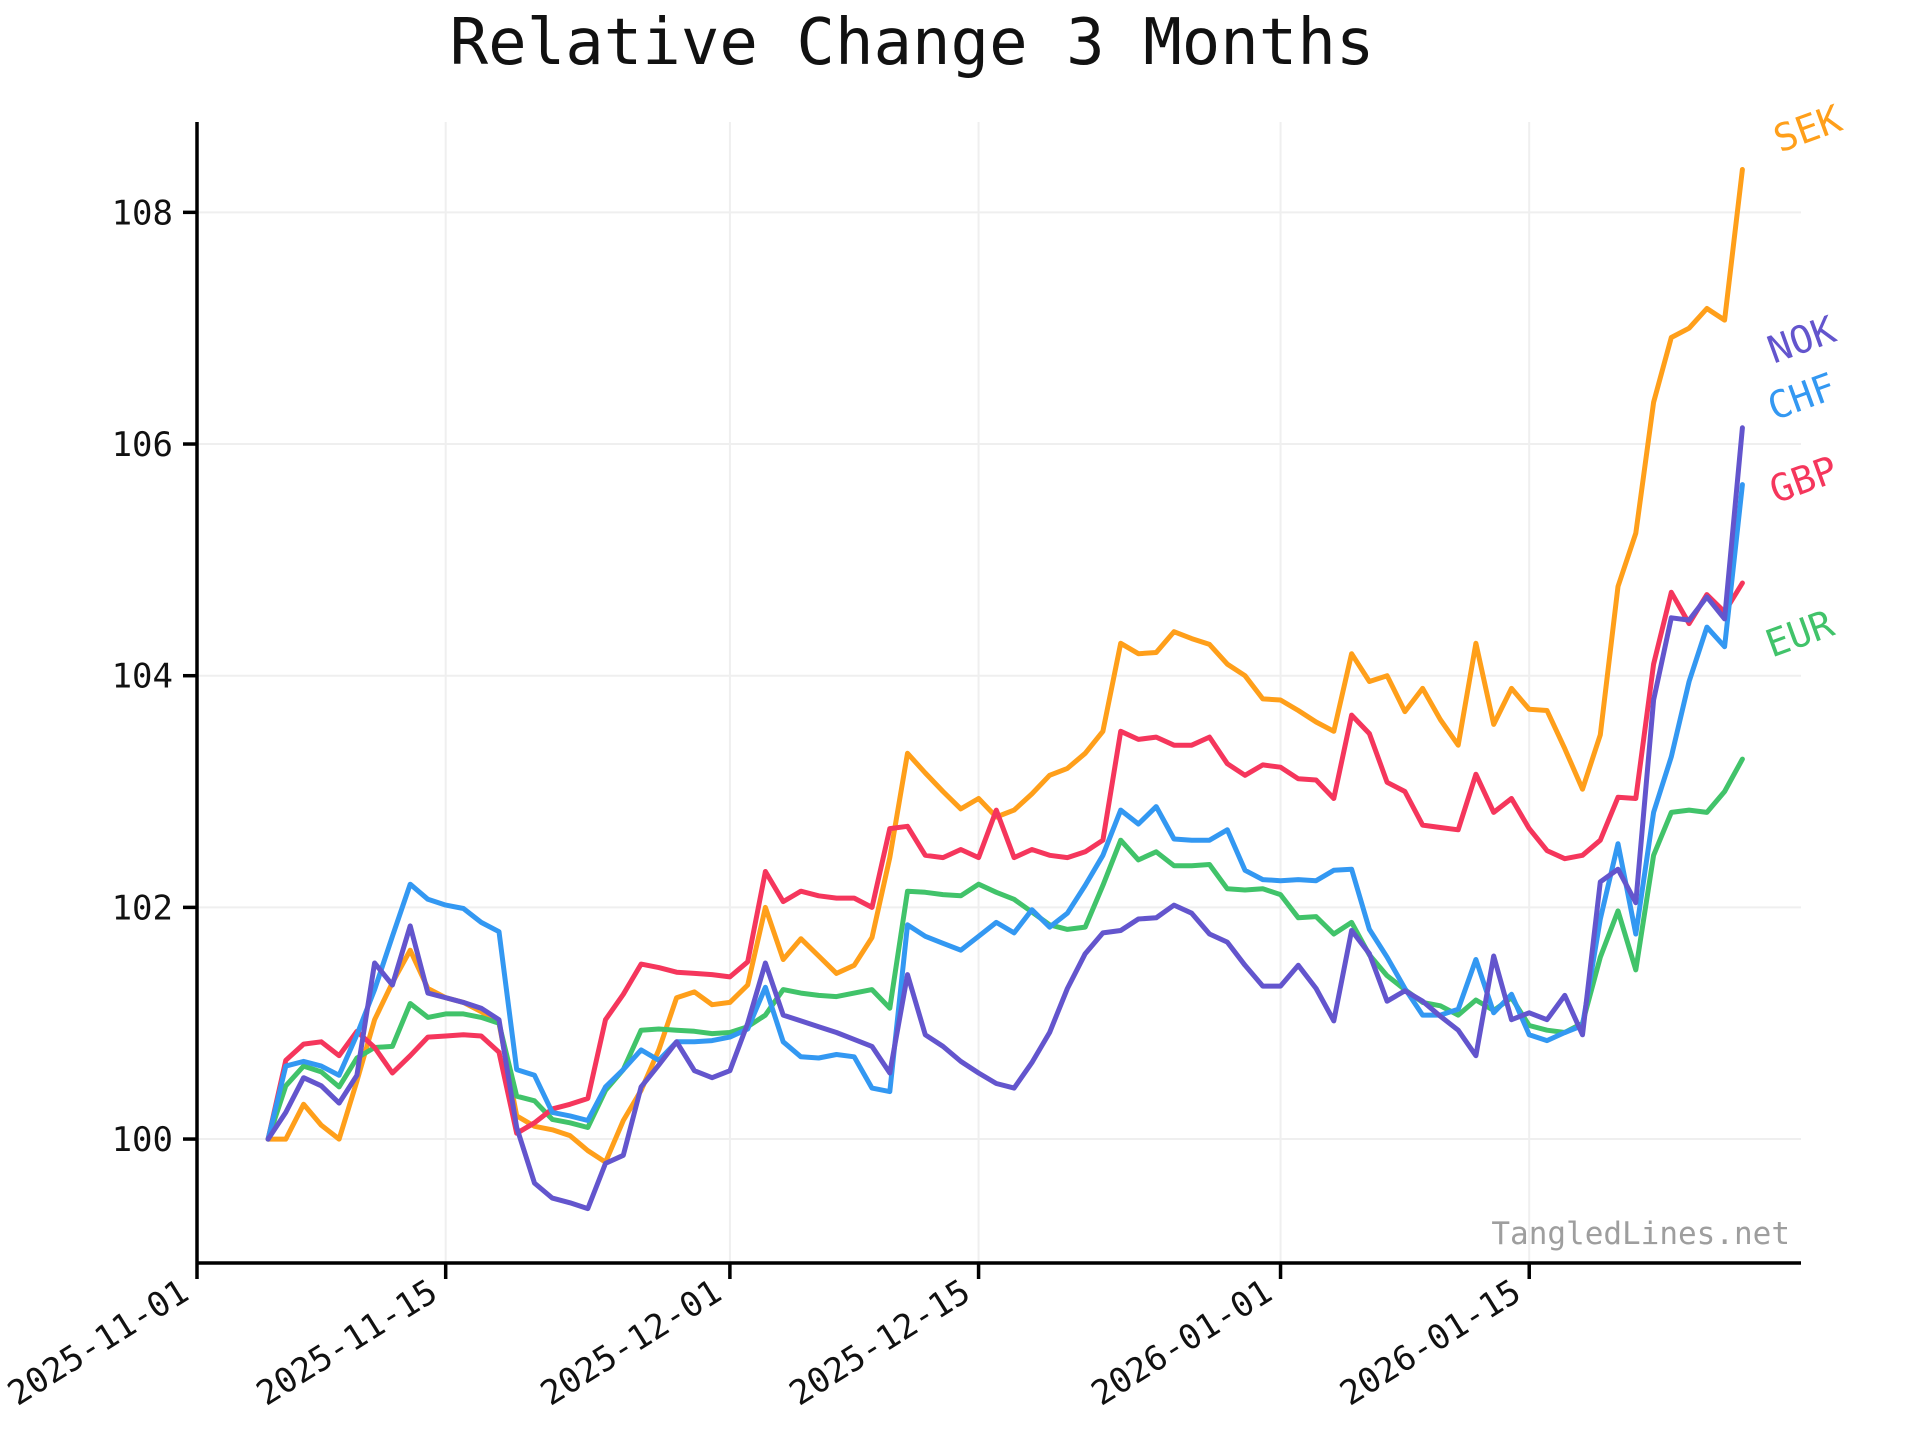  I want to click on legend-label-nok: NOK, so click(1802, 339).